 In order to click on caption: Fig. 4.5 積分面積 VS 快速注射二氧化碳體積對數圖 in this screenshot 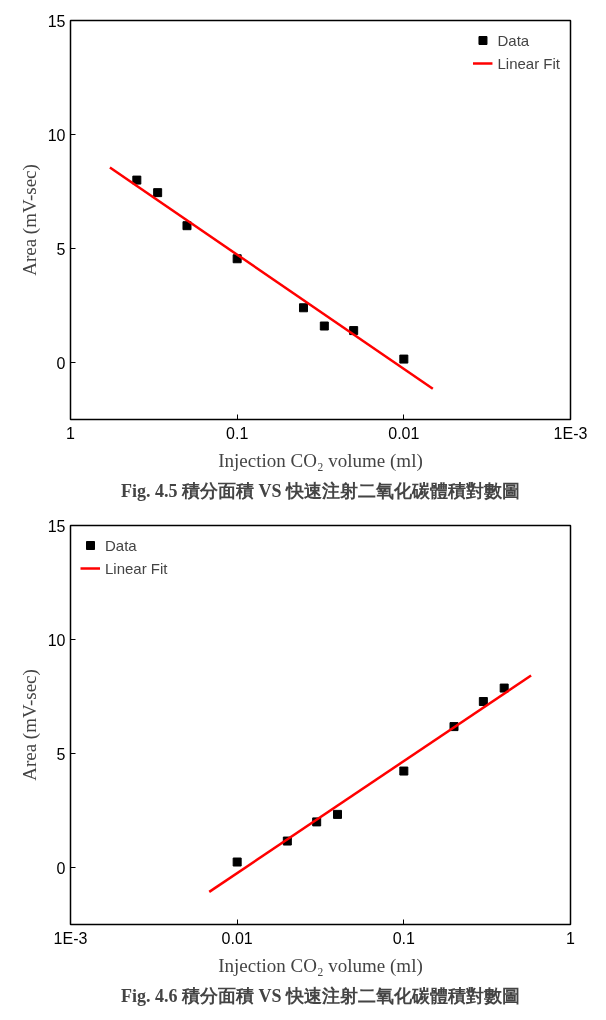, I will do `click(321, 490)`.